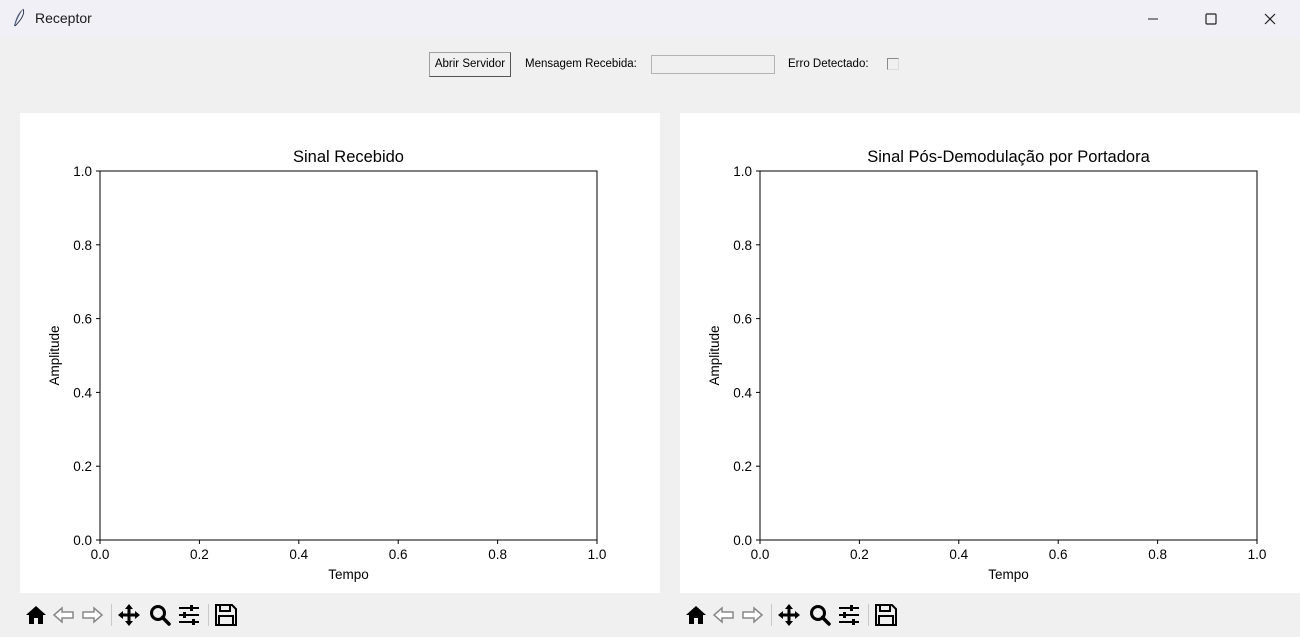 Image resolution: width=1300 pixels, height=637 pixels. I want to click on chart-title: Sinal Recebido, so click(348, 157).